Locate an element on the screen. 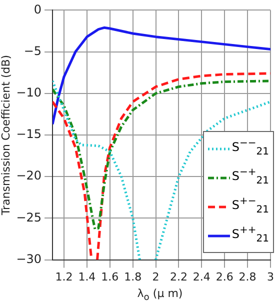 Image resolution: width=277 pixels, height=303 pixels. y-tick-label: −15 is located at coordinates (29, 134).